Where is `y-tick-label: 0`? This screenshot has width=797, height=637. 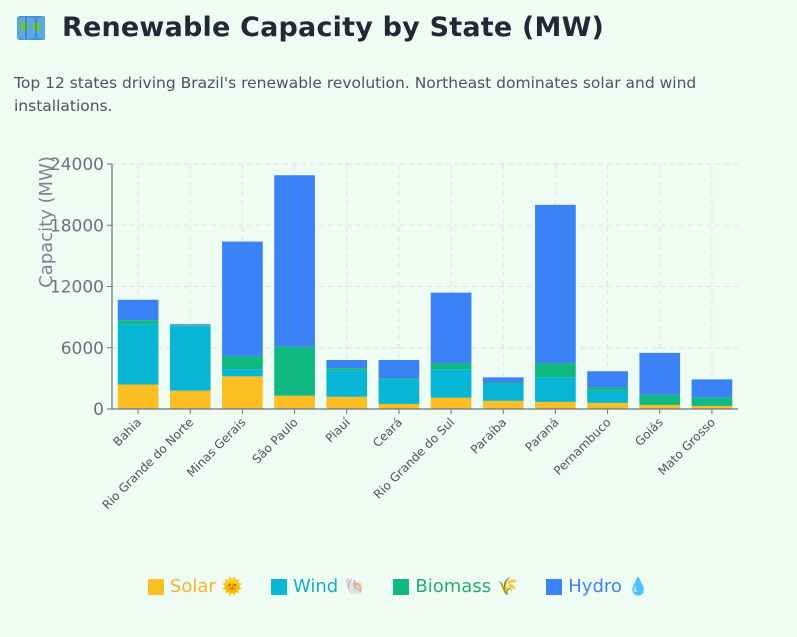
y-tick-label: 0 is located at coordinates (98, 410).